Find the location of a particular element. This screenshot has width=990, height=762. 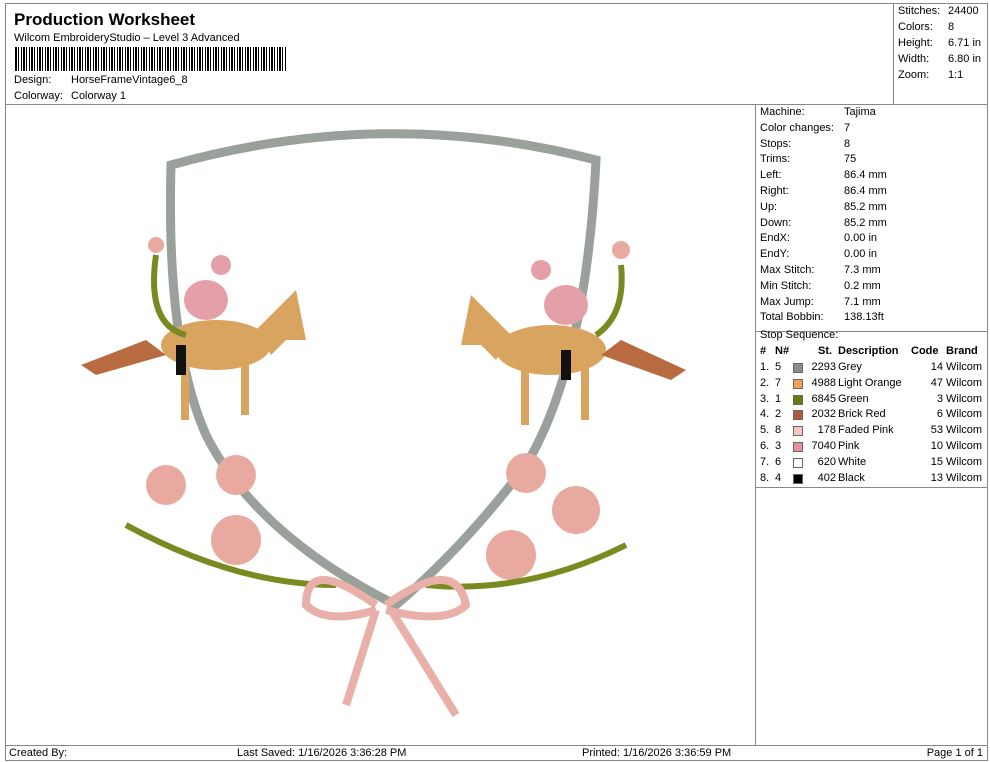

row-index: 2. is located at coordinates (765, 382).